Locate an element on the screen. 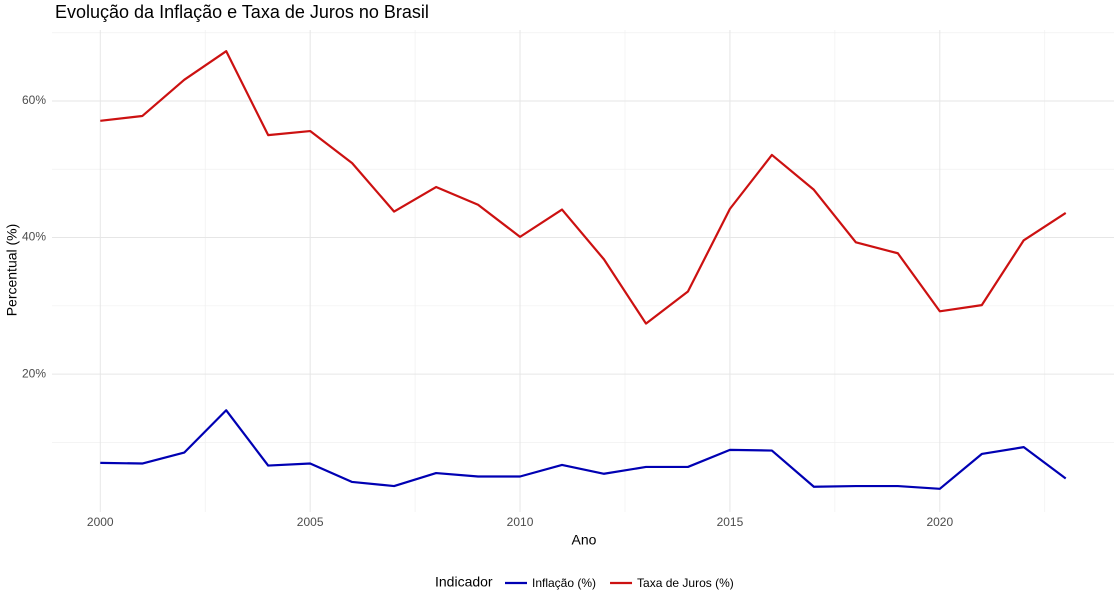 The width and height of the screenshot is (1119, 611). legend-label: Inflação (%) is located at coordinates (564, 583).